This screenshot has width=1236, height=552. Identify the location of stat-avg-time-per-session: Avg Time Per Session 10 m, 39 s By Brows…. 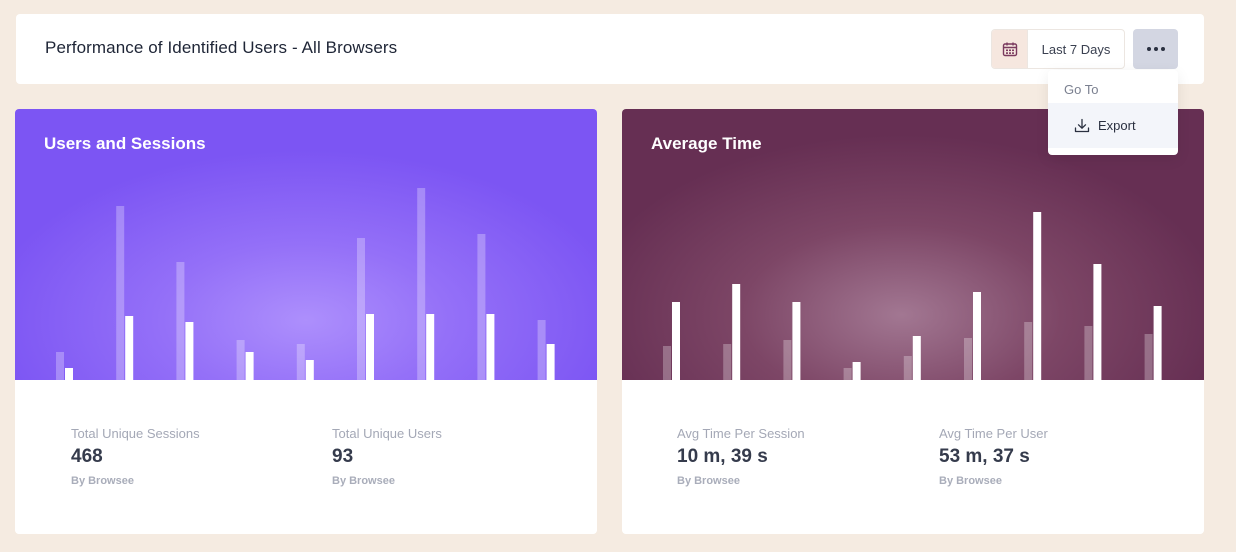
(741, 456).